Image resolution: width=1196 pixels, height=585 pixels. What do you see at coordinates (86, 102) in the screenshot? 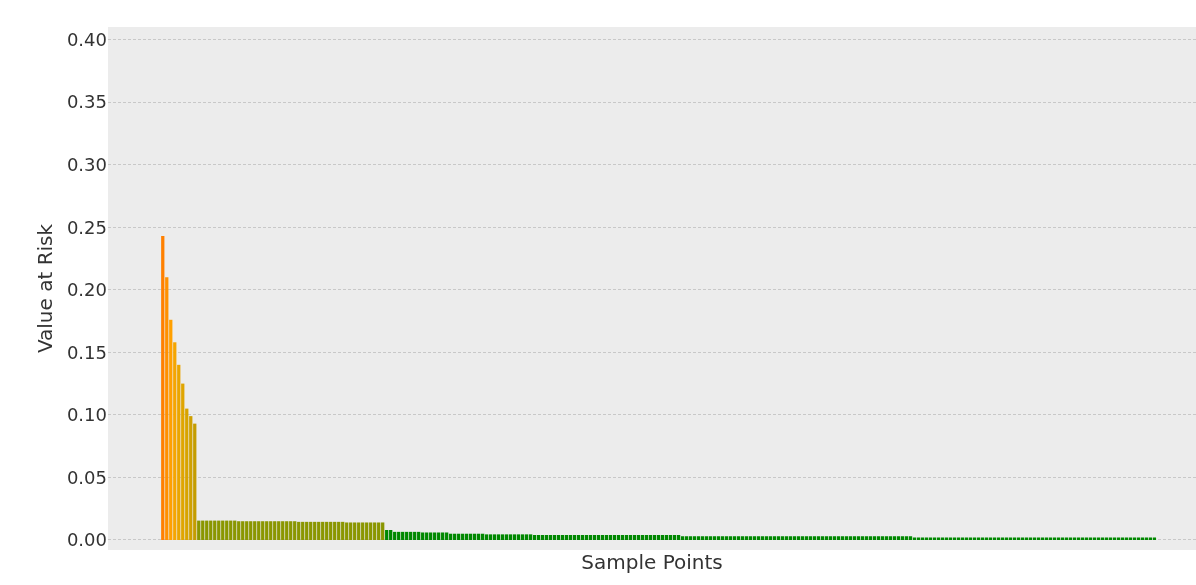
I see `y-tick-label: 0.35` at bounding box center [86, 102].